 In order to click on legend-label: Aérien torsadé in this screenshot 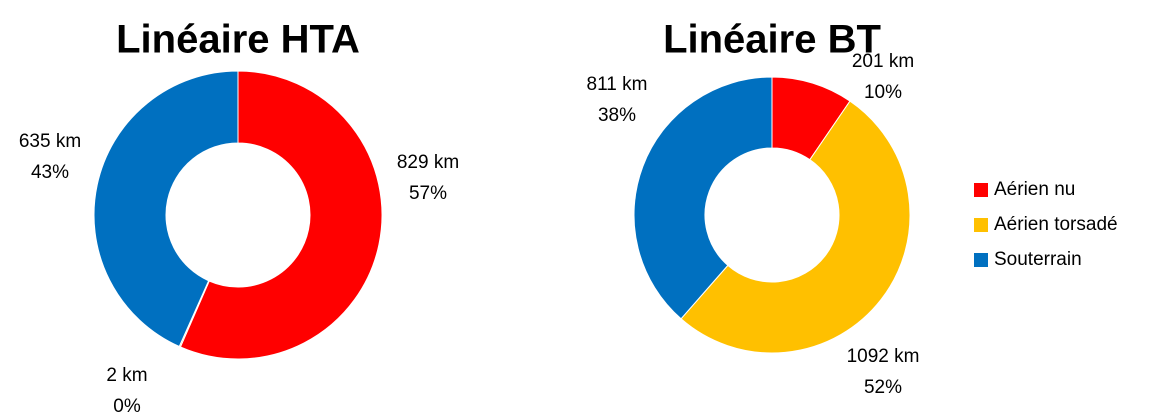, I will do `click(1056, 224)`.